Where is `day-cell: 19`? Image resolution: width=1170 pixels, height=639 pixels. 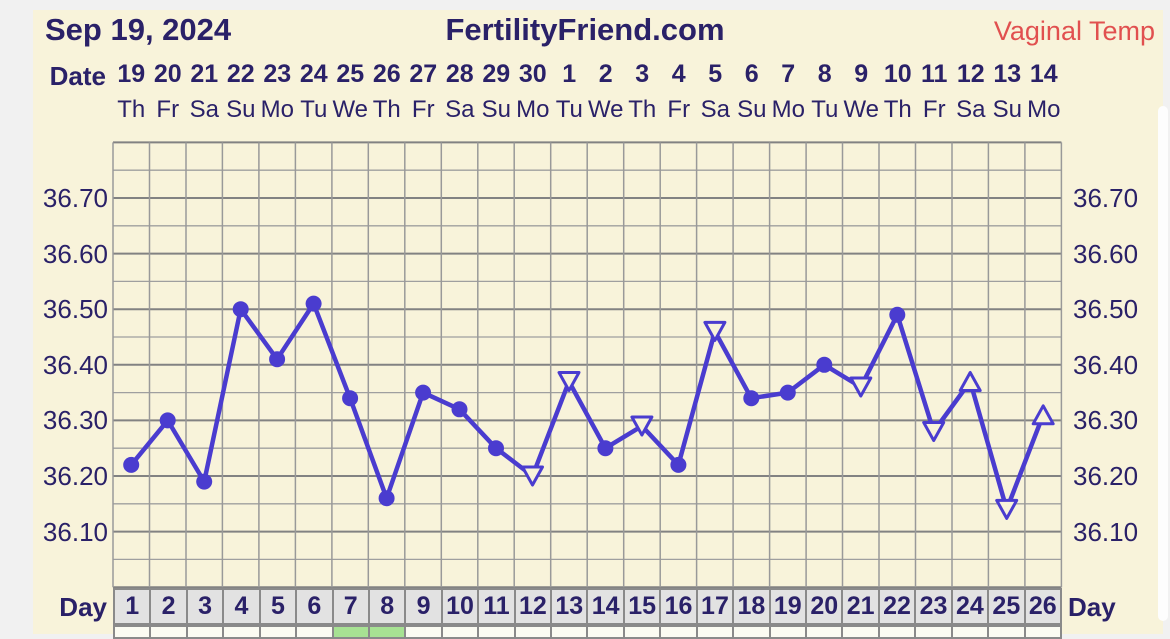 day-cell: 19 is located at coordinates (788, 606).